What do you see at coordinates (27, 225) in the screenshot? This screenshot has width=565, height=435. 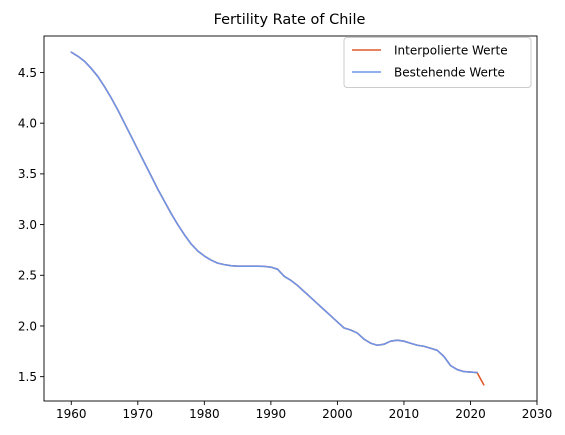 I see `y-tick-label-3: 3.0` at bounding box center [27, 225].